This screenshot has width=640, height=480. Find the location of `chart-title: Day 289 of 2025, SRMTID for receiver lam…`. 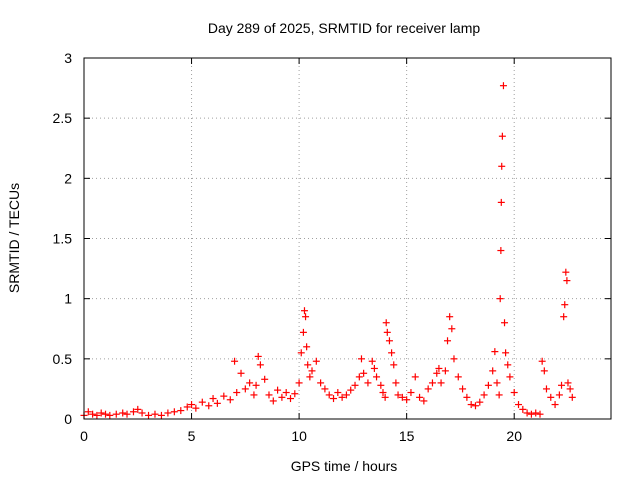

chart-title: Day 289 of 2025, SRMTID for receiver lam… is located at coordinates (344, 28).